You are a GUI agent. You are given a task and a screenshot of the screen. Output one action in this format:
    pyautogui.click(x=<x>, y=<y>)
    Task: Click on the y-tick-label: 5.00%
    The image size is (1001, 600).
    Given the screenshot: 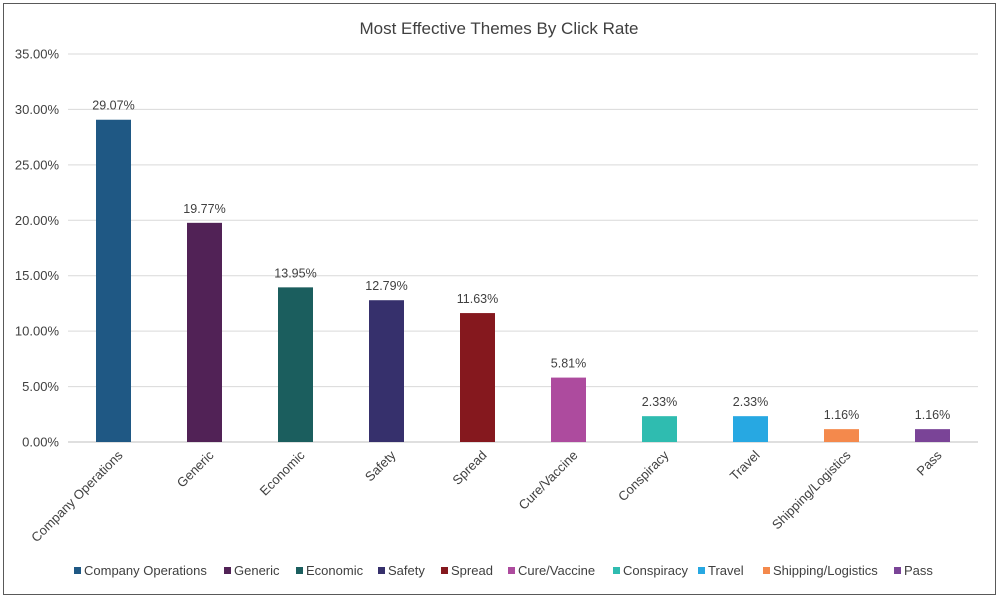 What is the action you would take?
    pyautogui.click(x=40, y=386)
    